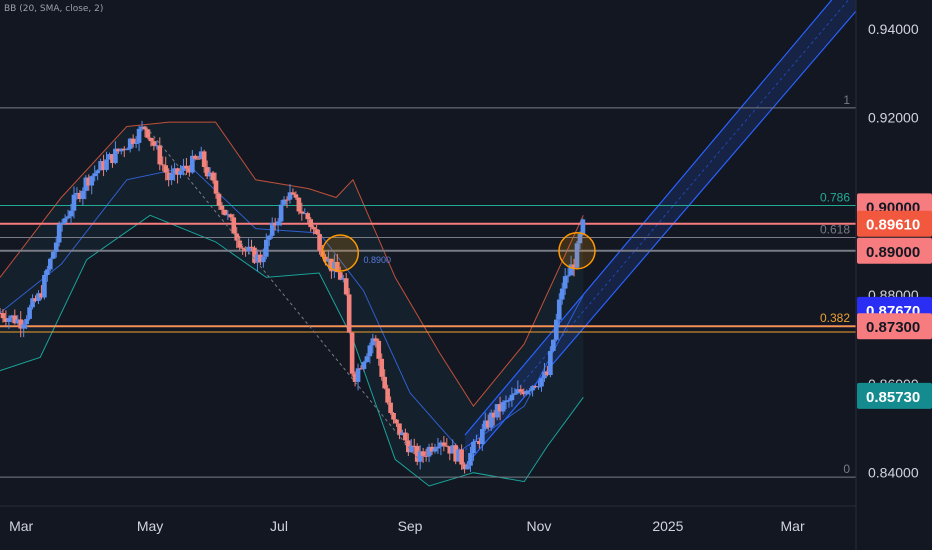 This screenshot has height=550, width=932. What do you see at coordinates (407, 526) in the screenshot?
I see `time-axis: Mar May Jul Sep Nov 2025 Mar` at bounding box center [407, 526].